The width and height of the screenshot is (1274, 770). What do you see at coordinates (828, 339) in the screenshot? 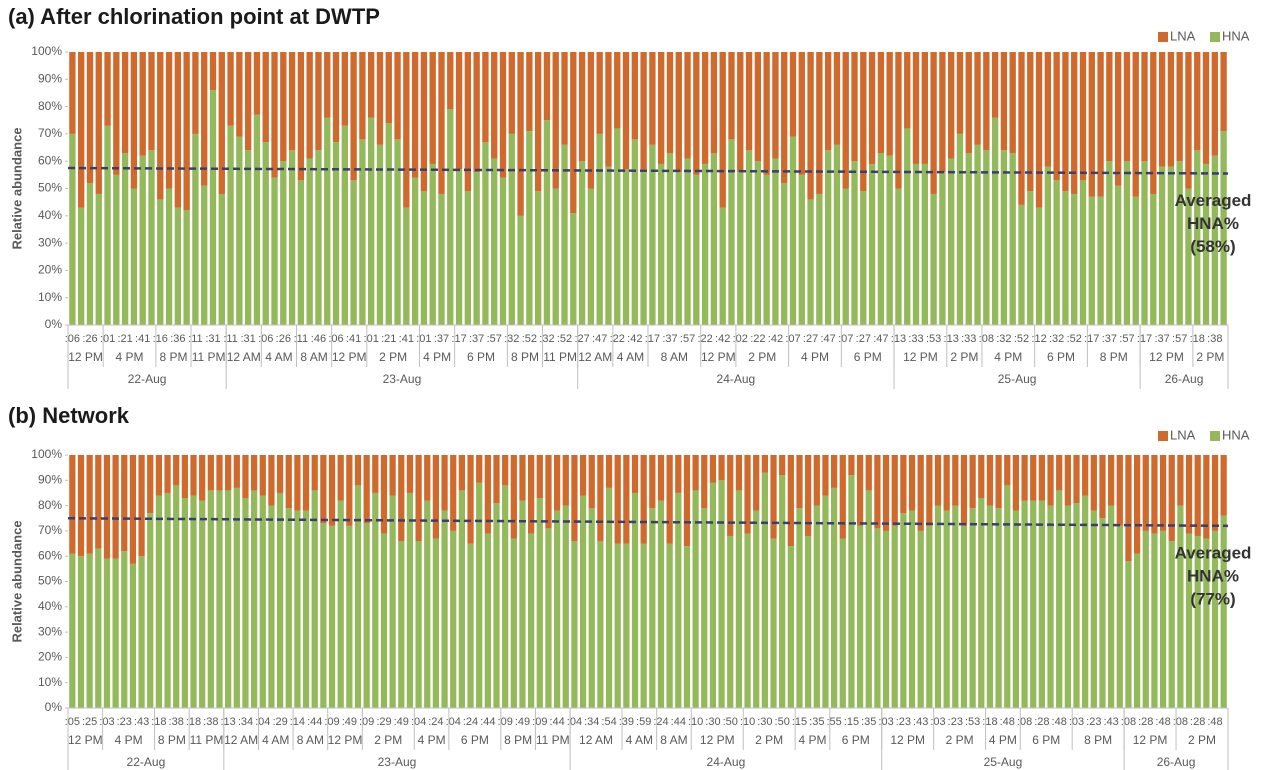
I see `x-minute-label: :47` at bounding box center [828, 339].